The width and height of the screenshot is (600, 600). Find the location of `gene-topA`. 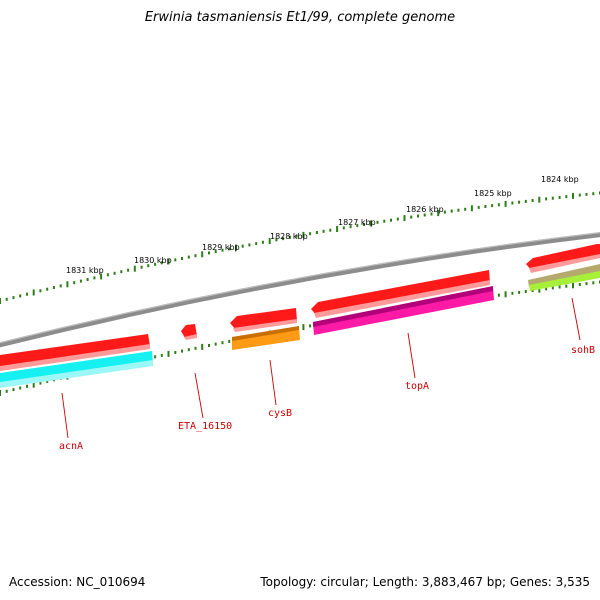

gene-topA is located at coordinates (402, 302).